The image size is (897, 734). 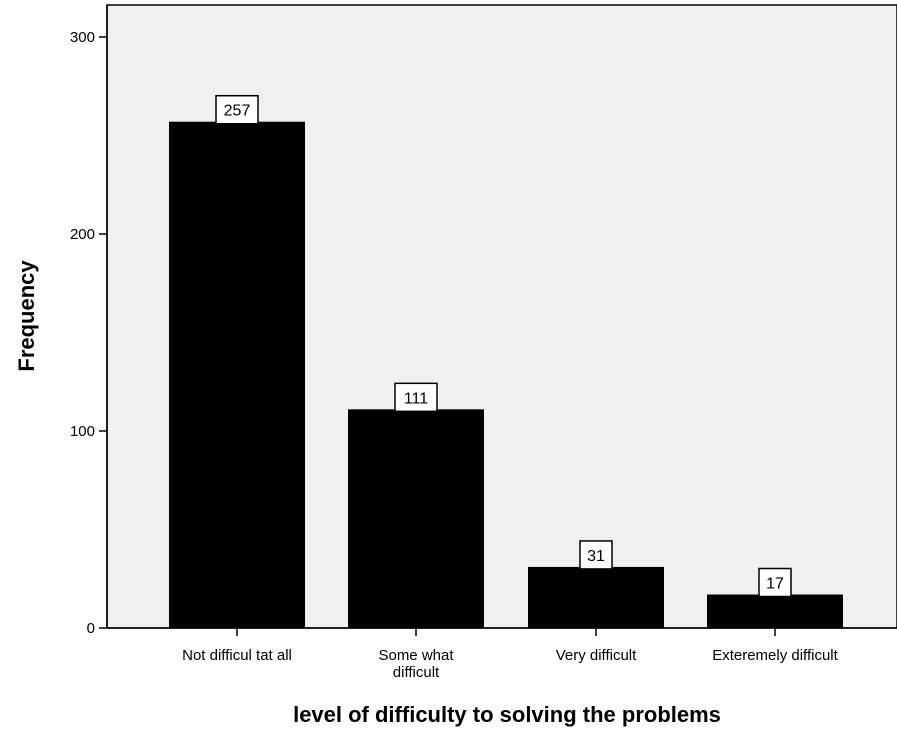 I want to click on data-label: 111, so click(x=416, y=397).